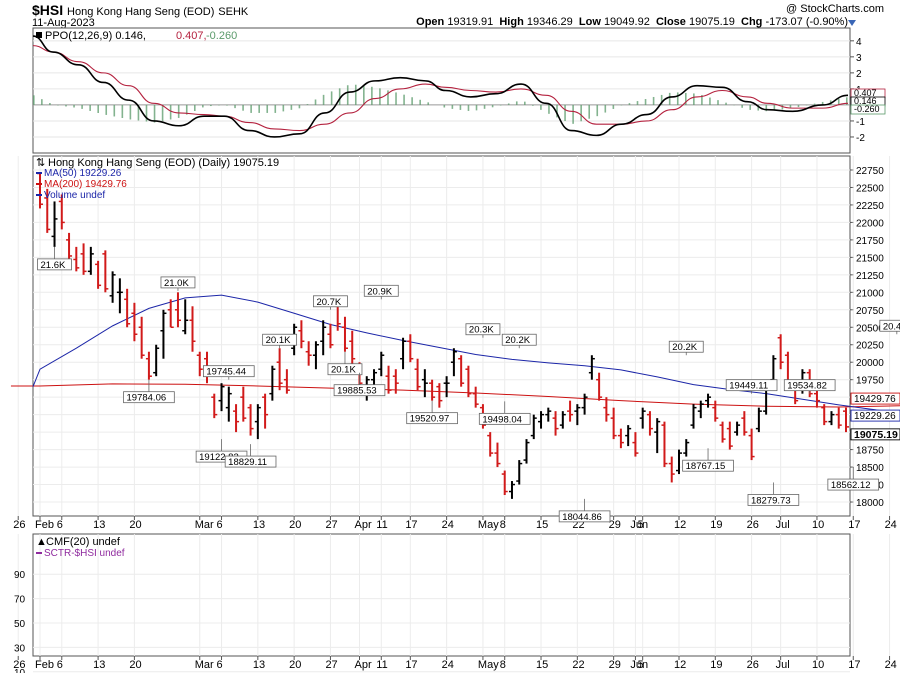 The image size is (900, 673). Describe the element at coordinates (870, 241) in the screenshot. I see `price-tick-label: 21750` at that location.